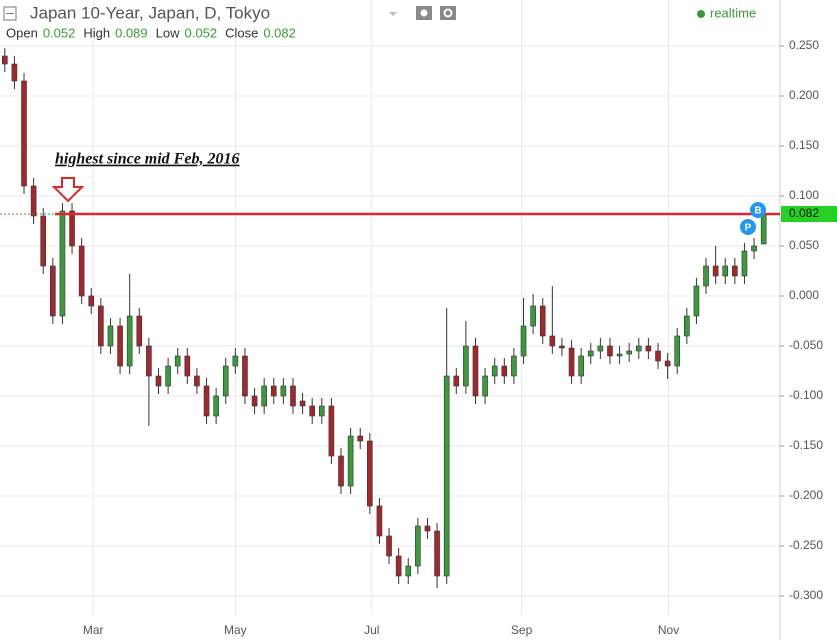 Image resolution: width=837 pixels, height=640 pixels. I want to click on x-tick-label: Sep, so click(522, 630).